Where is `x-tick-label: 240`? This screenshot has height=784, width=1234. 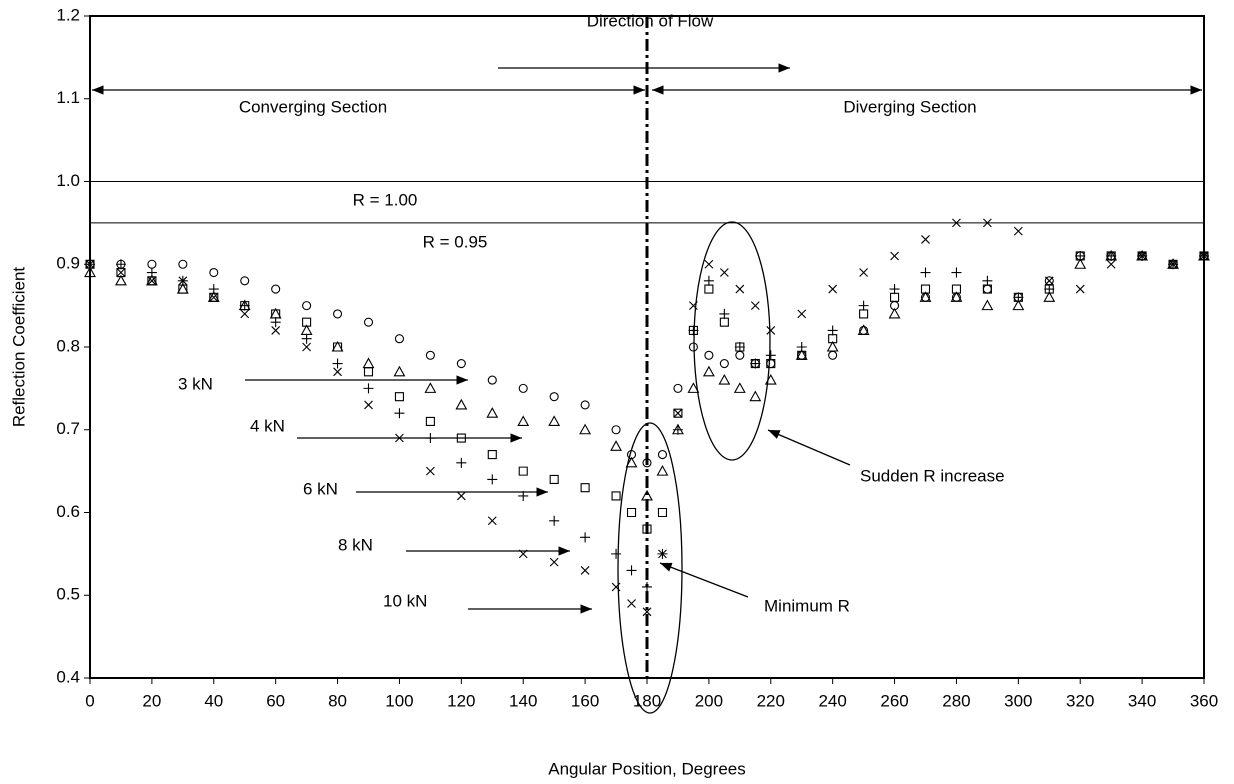
x-tick-label: 240 is located at coordinates (832, 700).